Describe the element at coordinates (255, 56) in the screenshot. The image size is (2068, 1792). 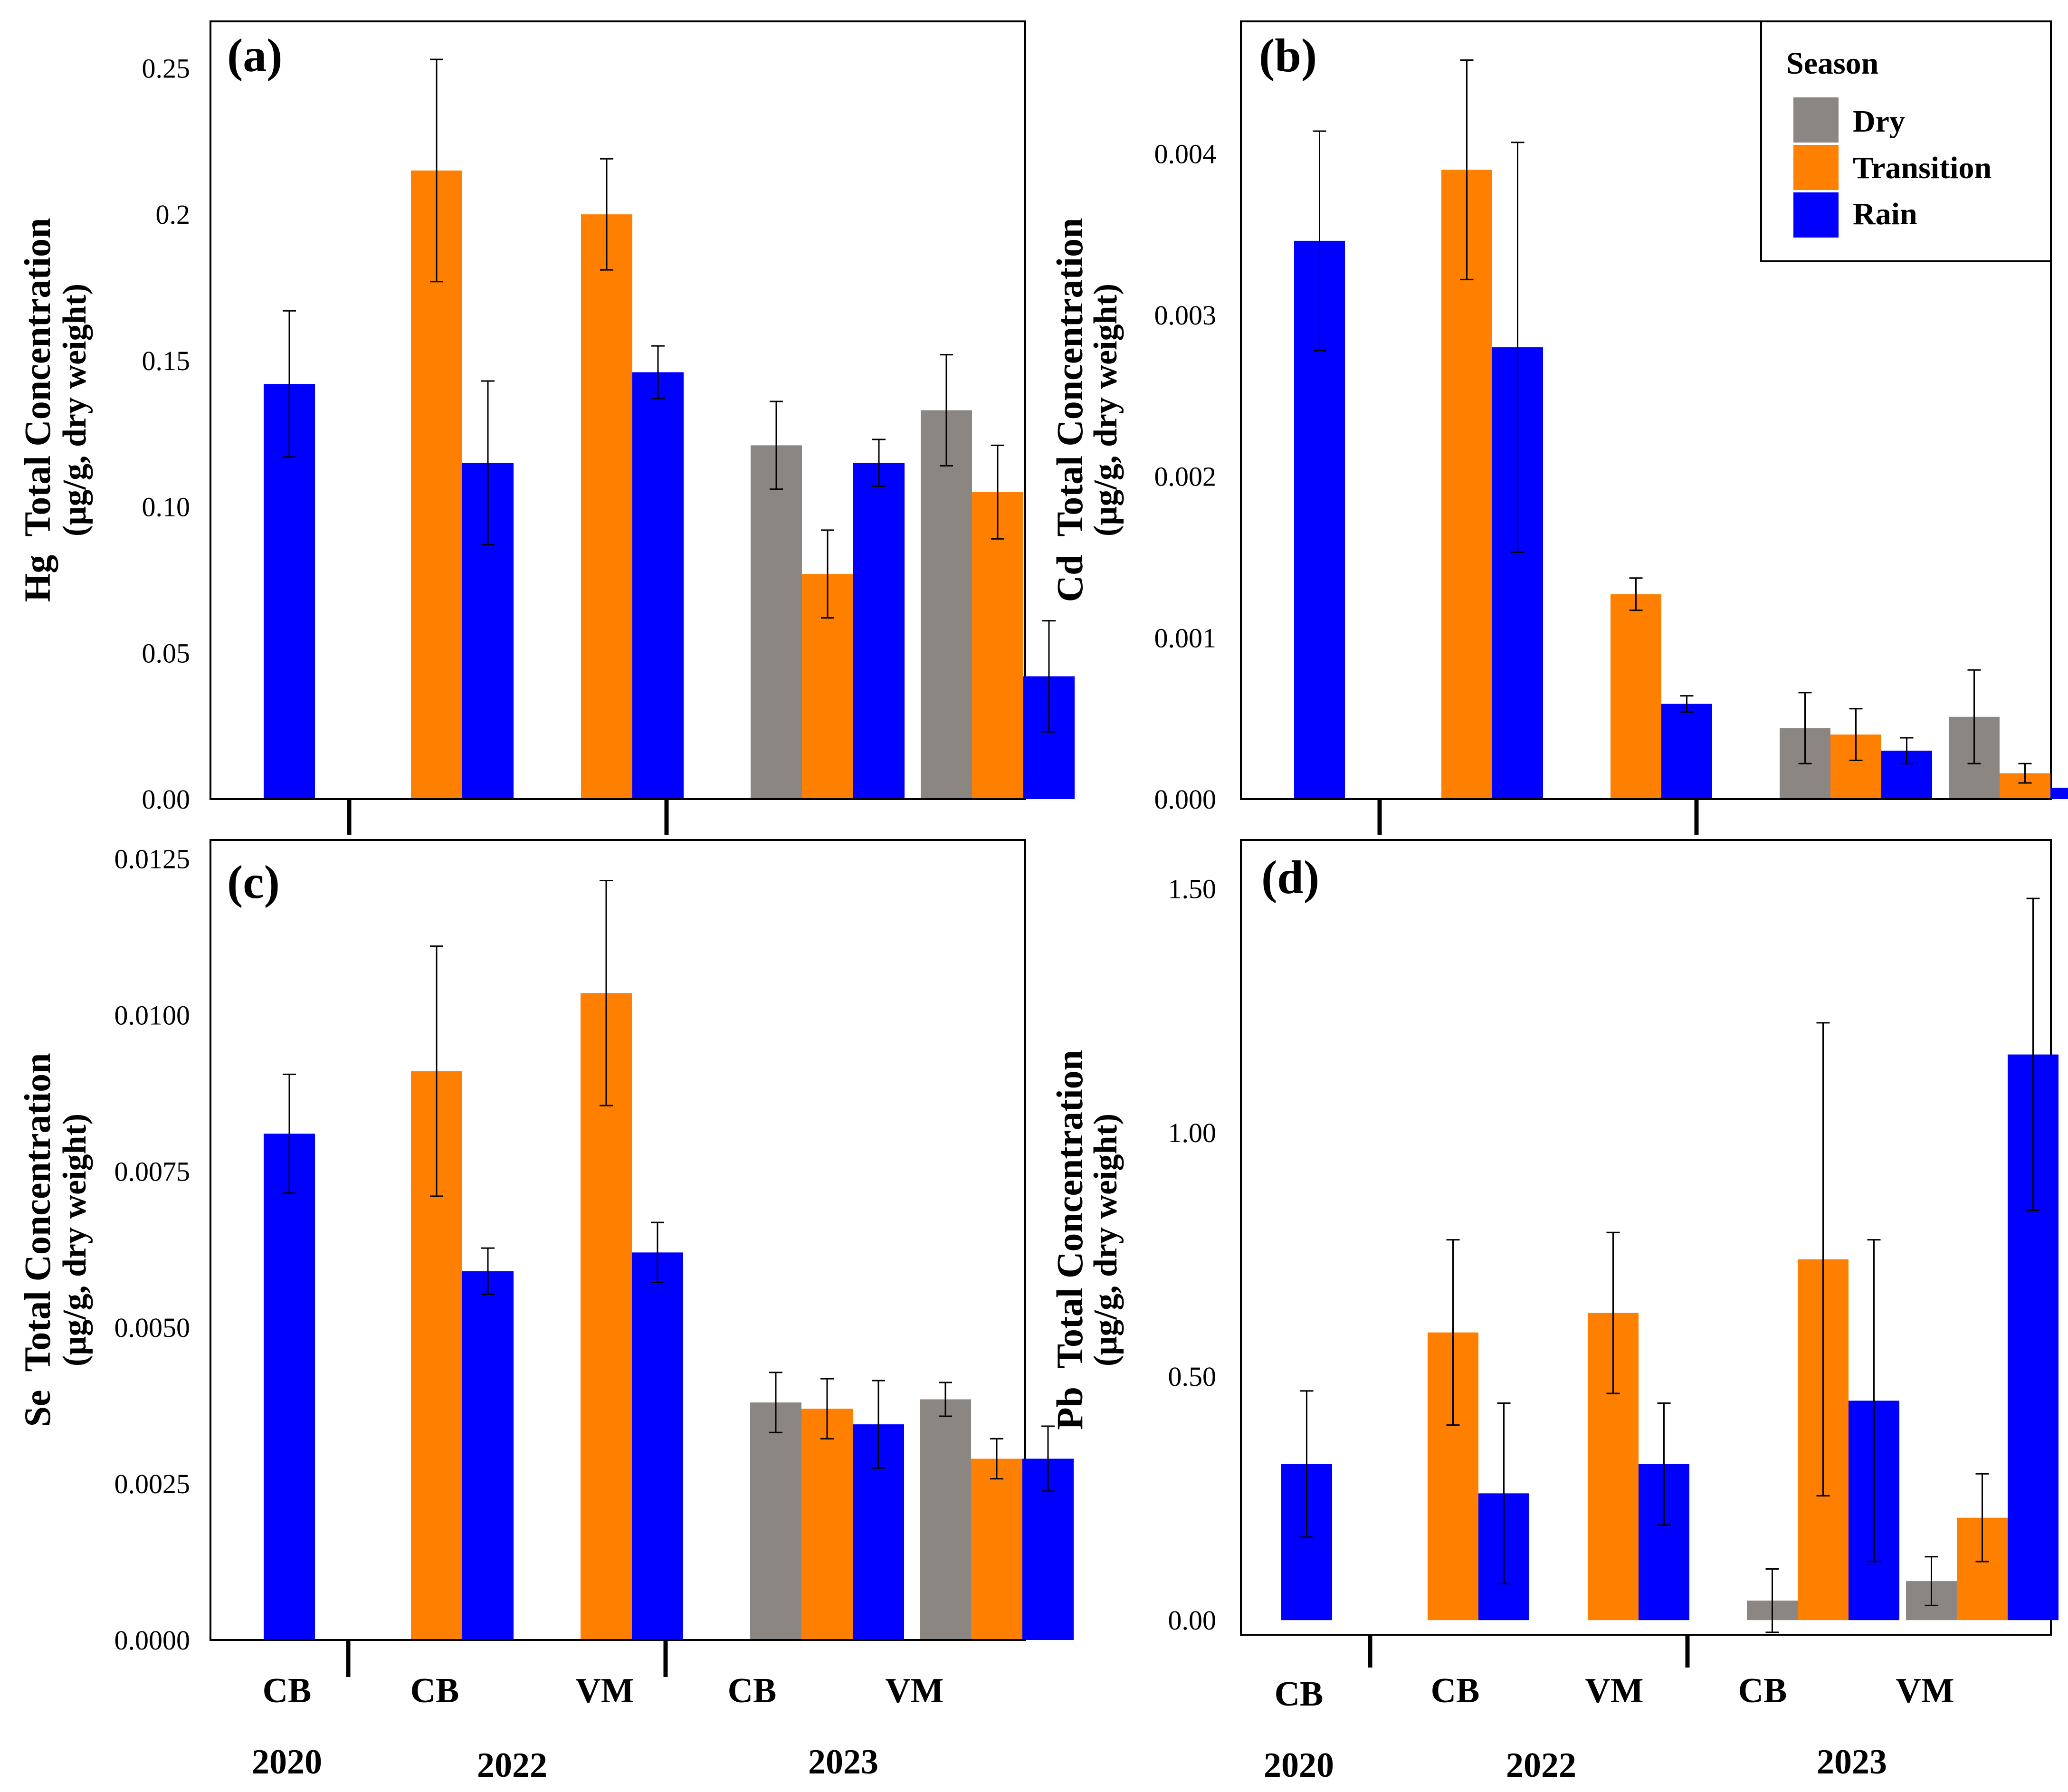
I see `panel-letter: (a)` at that location.